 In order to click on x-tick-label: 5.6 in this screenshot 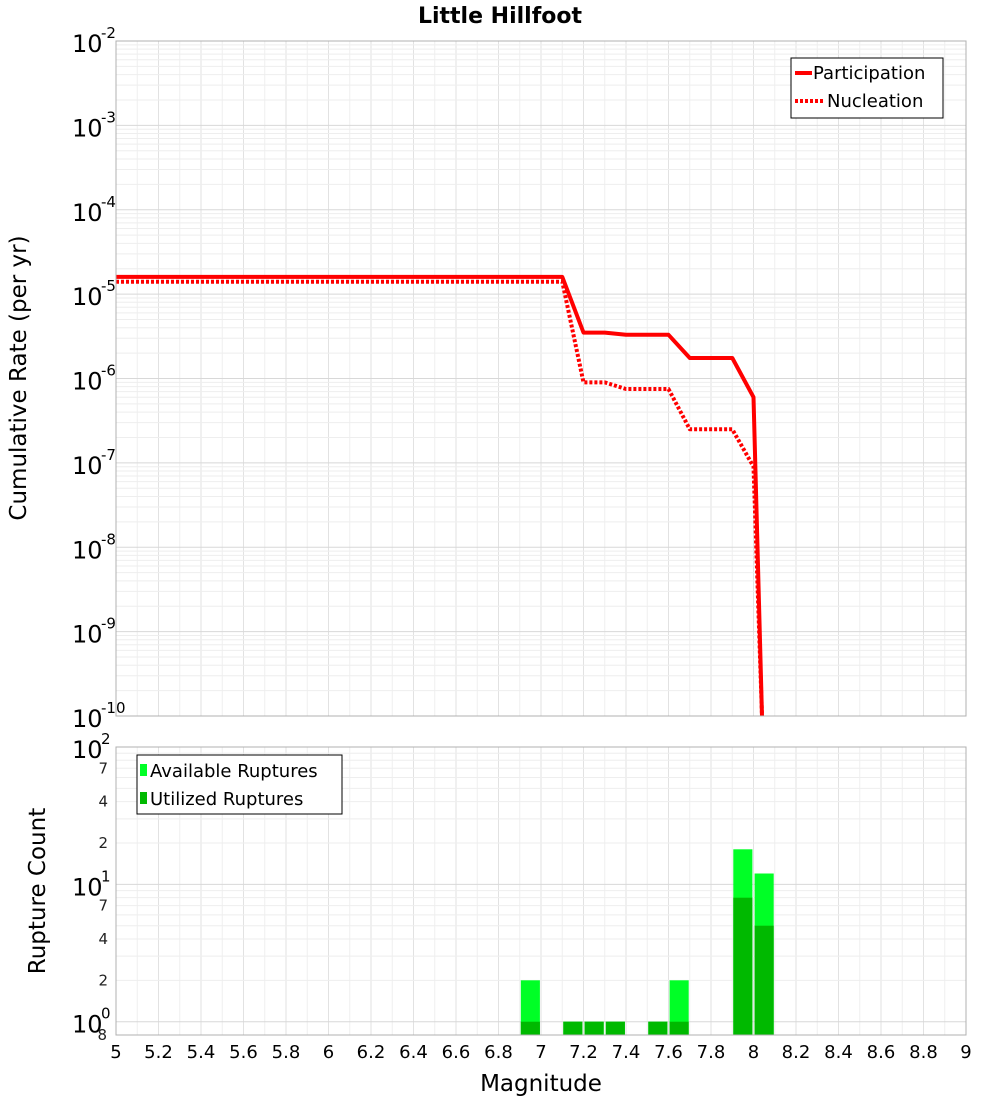, I will do `click(243, 1052)`.